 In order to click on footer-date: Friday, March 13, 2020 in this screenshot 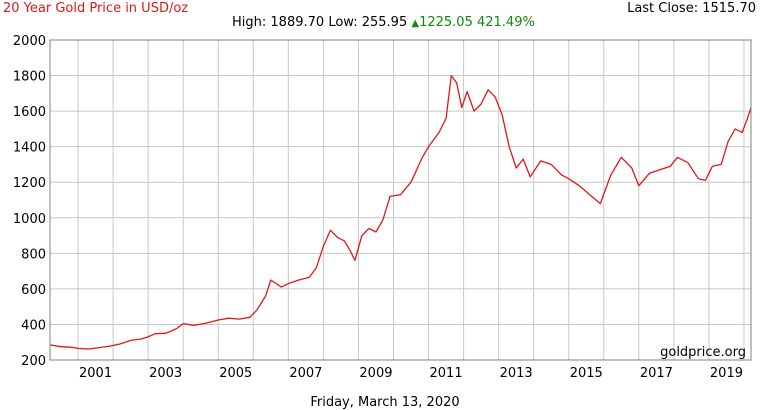, I will do `click(385, 402)`.